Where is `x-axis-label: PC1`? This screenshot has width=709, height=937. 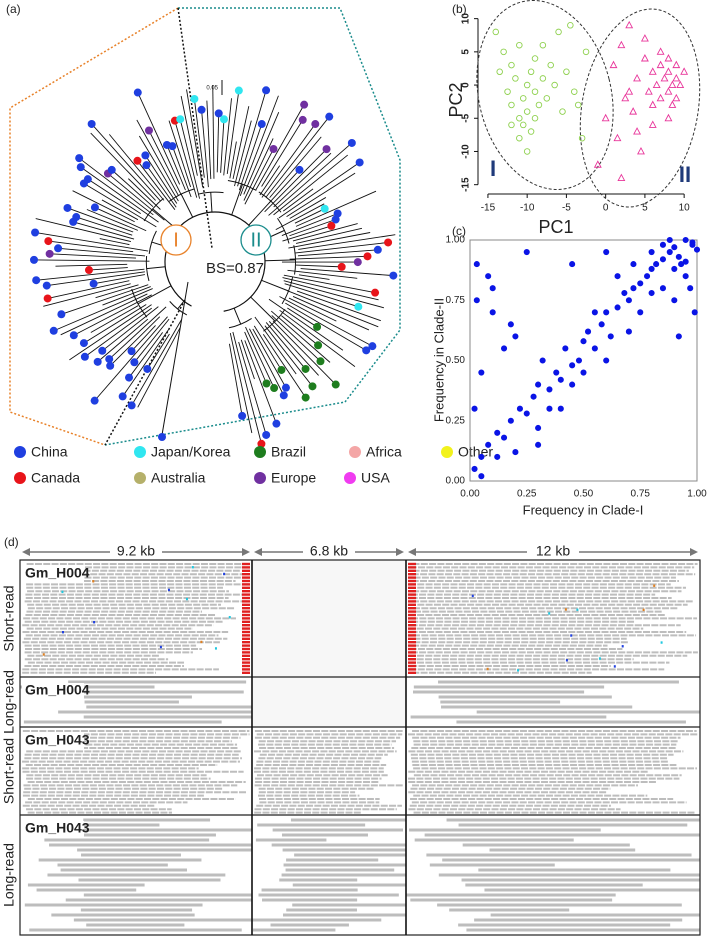
x-axis-label: PC1 is located at coordinates (555, 227).